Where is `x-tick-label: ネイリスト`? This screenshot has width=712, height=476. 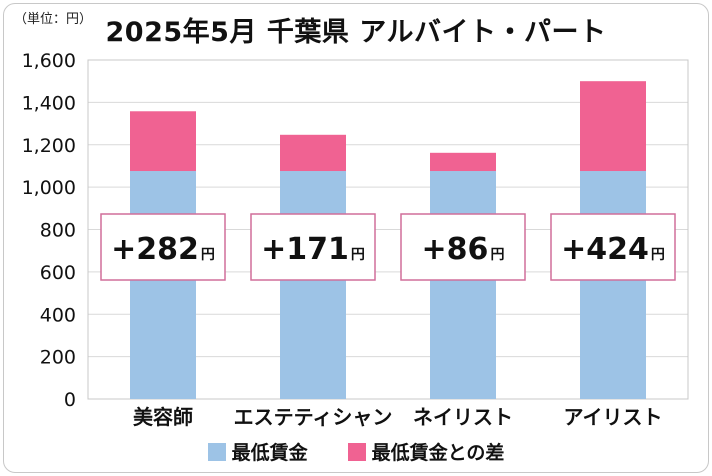 x-tick-label: ネイリスト is located at coordinates (463, 417).